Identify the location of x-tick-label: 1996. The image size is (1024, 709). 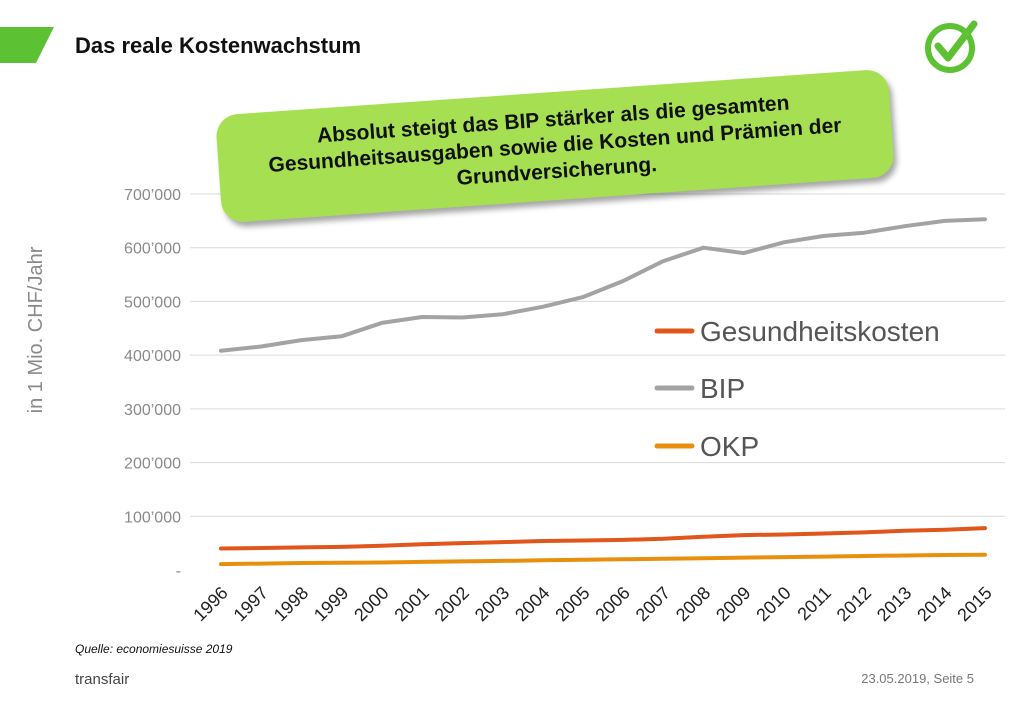
(210, 604).